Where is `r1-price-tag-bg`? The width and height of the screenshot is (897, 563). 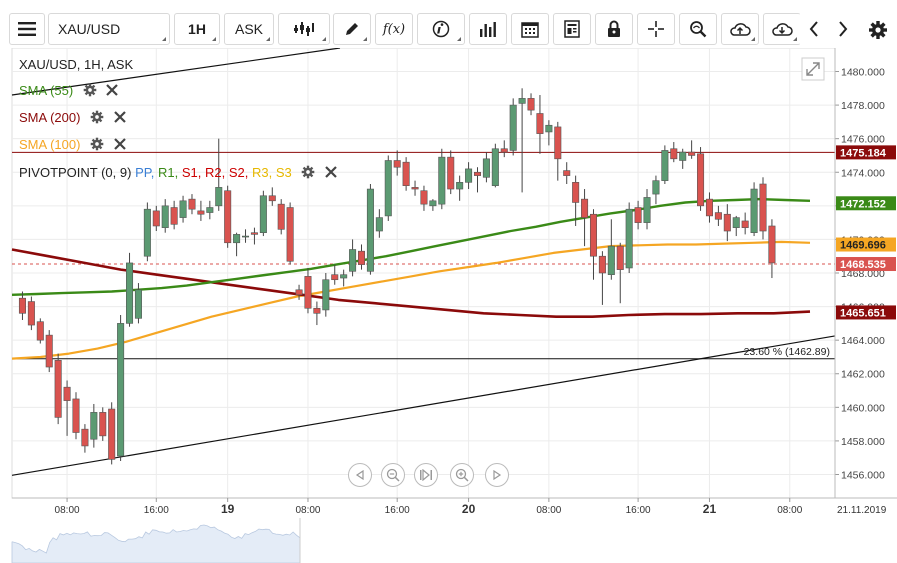 r1-price-tag-bg is located at coordinates (866, 152).